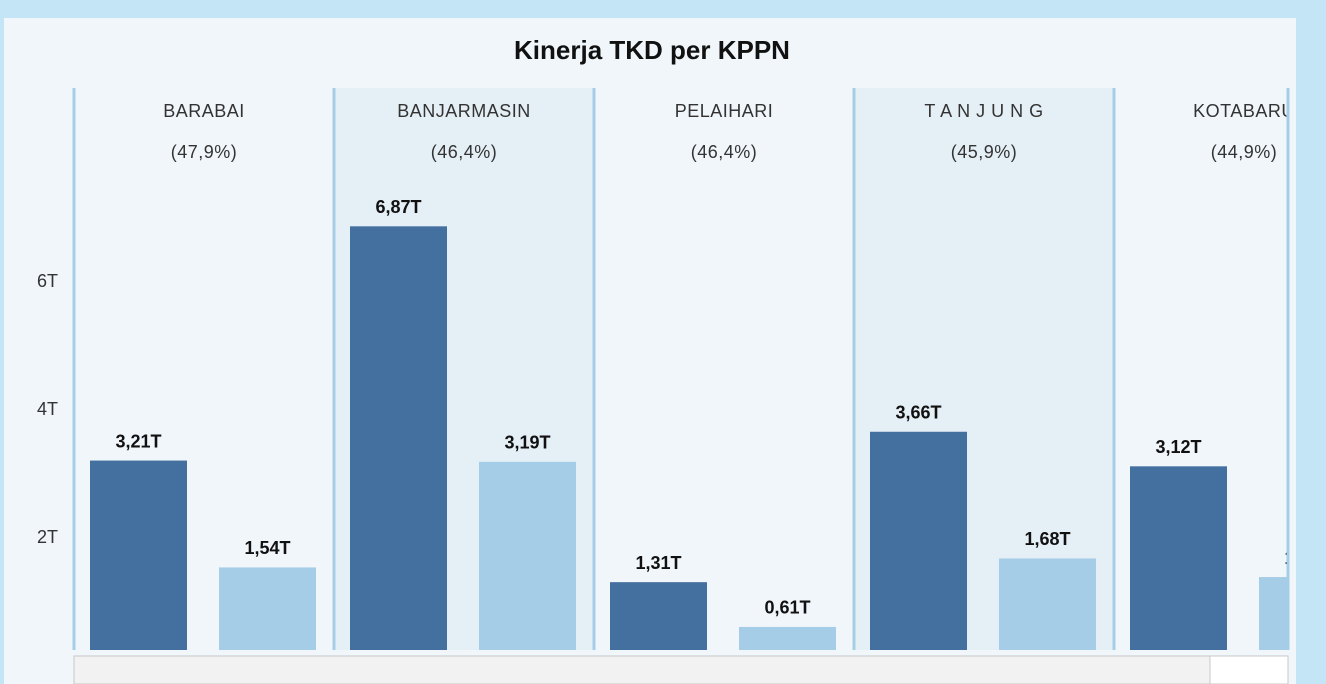 Image resolution: width=1326 pixels, height=684 pixels. What do you see at coordinates (681, 669) in the screenshot?
I see `scroll-area` at bounding box center [681, 669].